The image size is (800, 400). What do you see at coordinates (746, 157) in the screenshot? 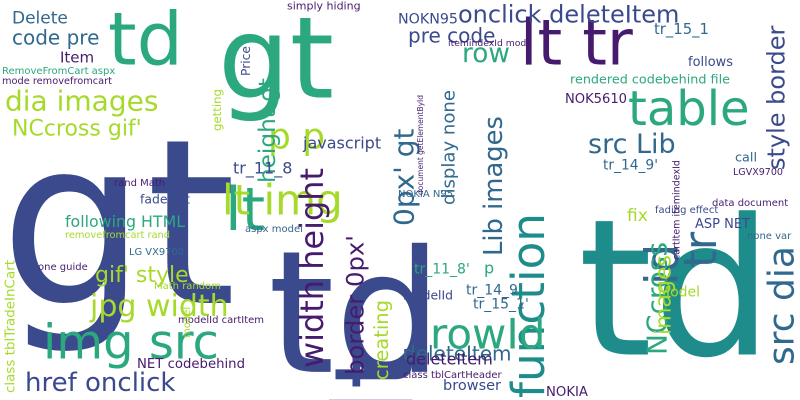
I see `word-call: call` at bounding box center [746, 157].